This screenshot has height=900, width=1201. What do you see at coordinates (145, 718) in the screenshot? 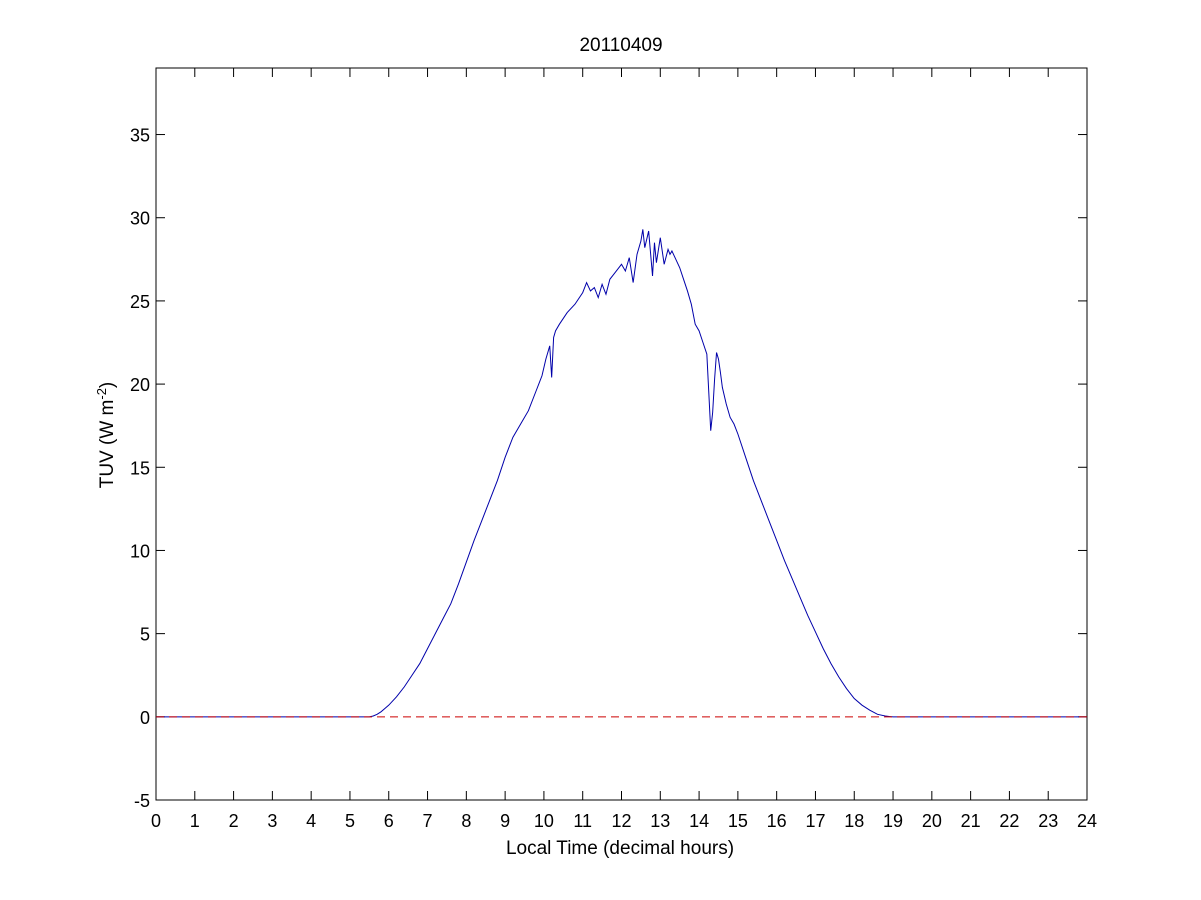
I see `y-tick-label: 0` at bounding box center [145, 718].